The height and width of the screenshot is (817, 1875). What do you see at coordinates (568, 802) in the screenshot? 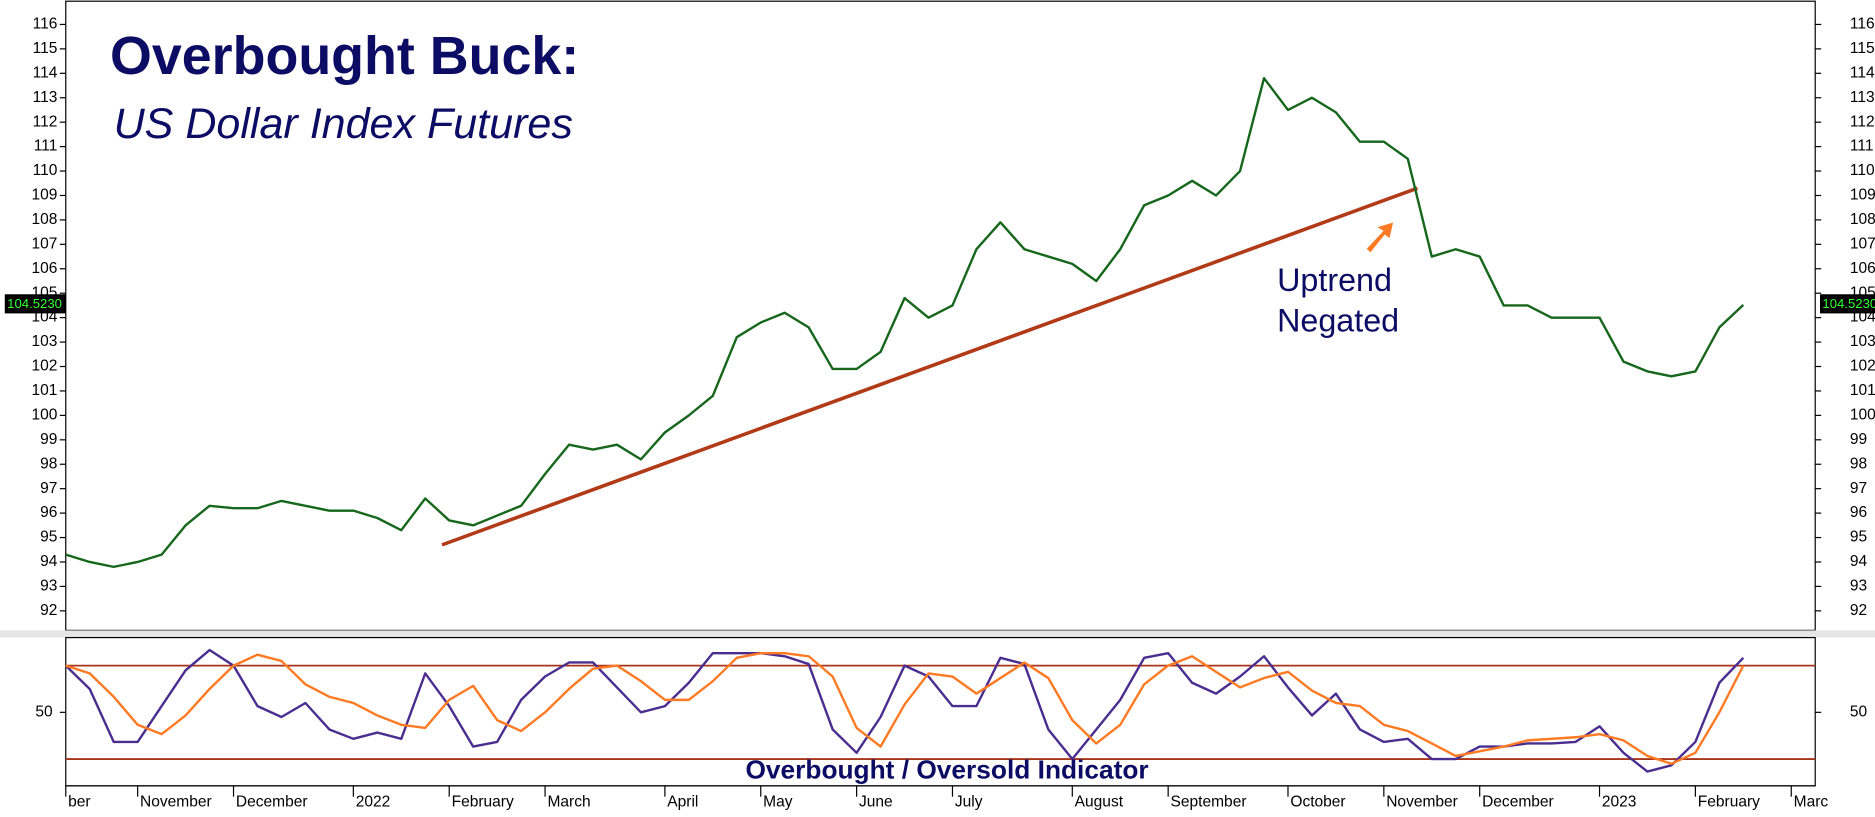
I see `x-tick-label: March` at bounding box center [568, 802].